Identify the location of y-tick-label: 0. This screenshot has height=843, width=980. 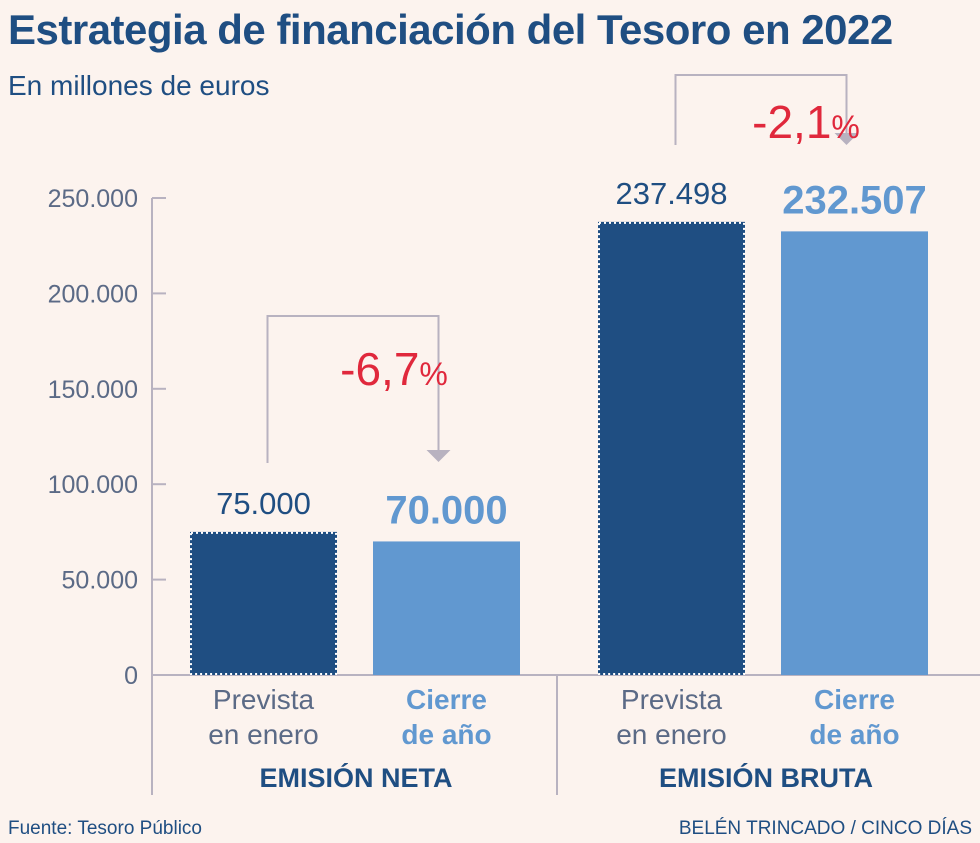
(131, 676).